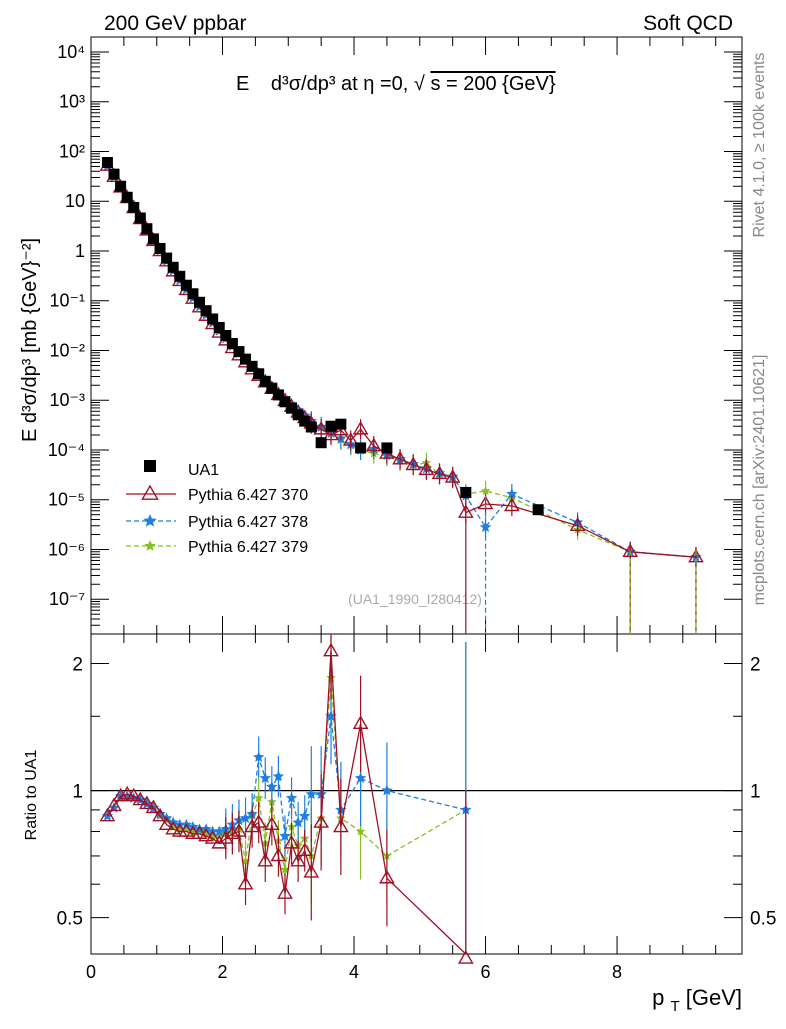 Image resolution: width=786 pixels, height=1029 pixels. What do you see at coordinates (759, 145) in the screenshot?
I see `rivet-label: Rivet 4.1.0, ≥ 100k events` at bounding box center [759, 145].